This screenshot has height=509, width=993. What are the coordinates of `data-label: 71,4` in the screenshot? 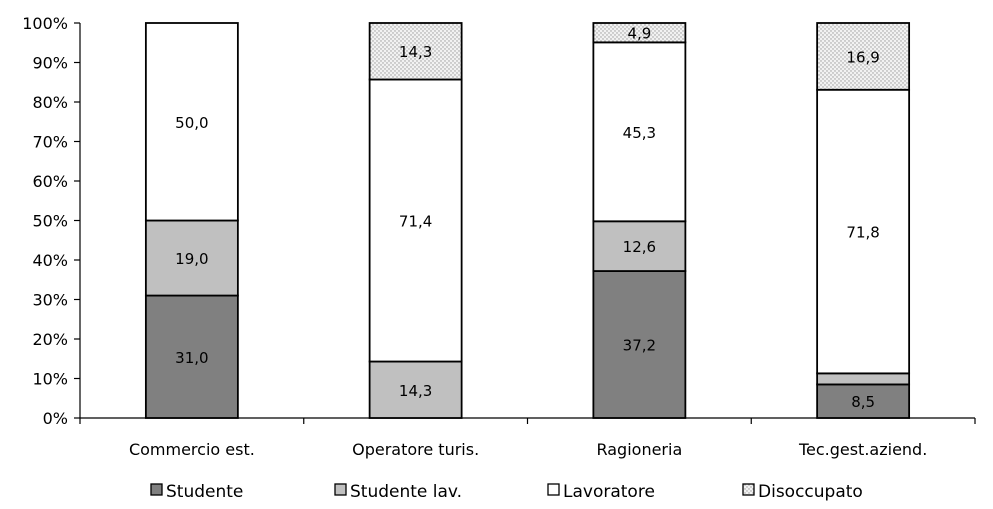 It's located at (415, 222).